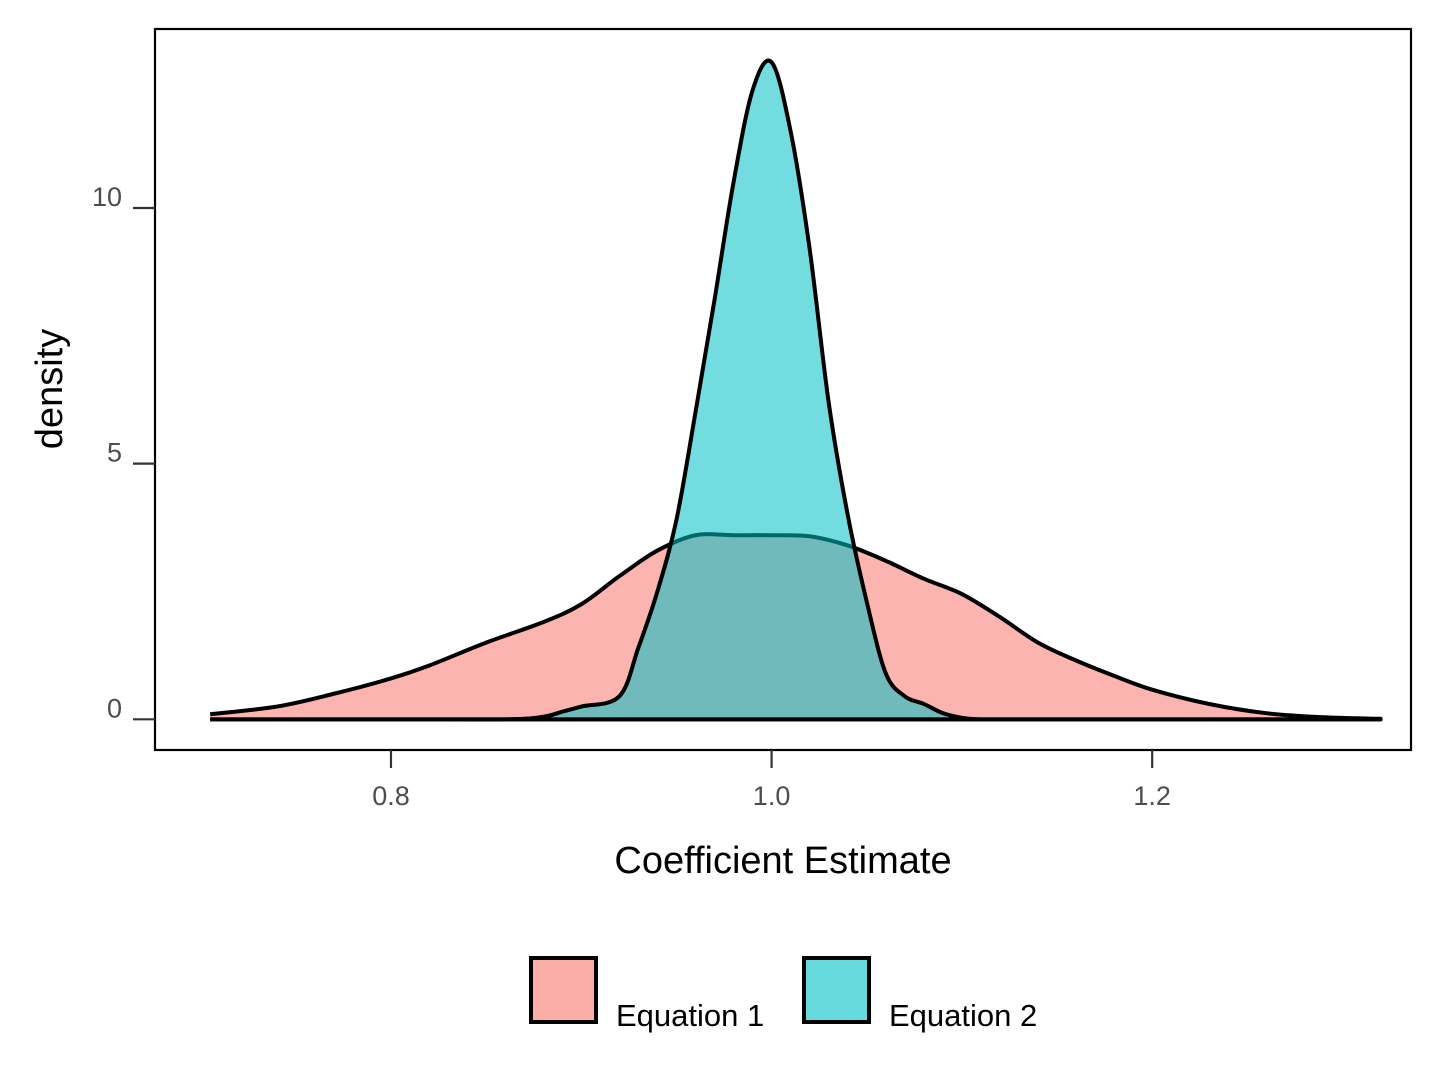  Describe the element at coordinates (107, 197) in the screenshot. I see `y-tick-label: 10` at that location.